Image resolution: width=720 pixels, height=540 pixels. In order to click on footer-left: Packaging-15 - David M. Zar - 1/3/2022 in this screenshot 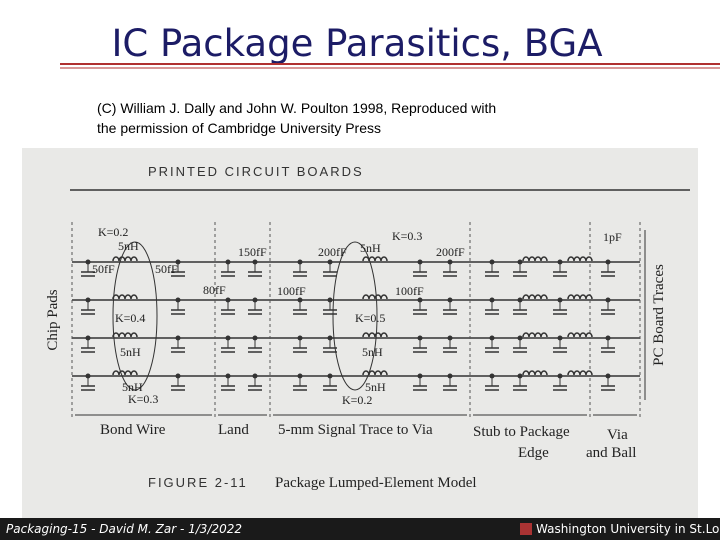, I will do `click(124, 529)`.